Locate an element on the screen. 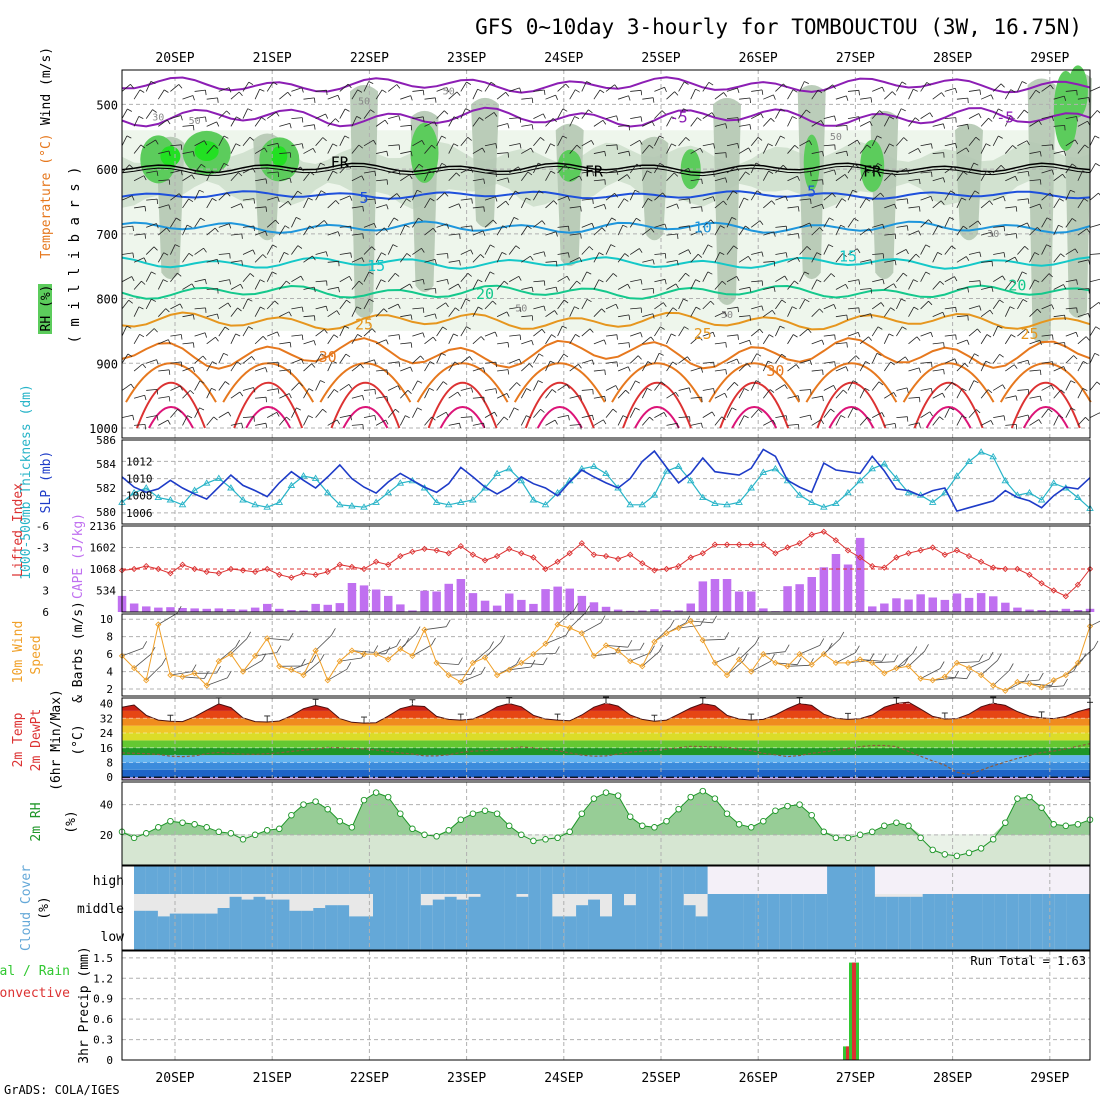  isotherm-label: 30 is located at coordinates (775, 371).